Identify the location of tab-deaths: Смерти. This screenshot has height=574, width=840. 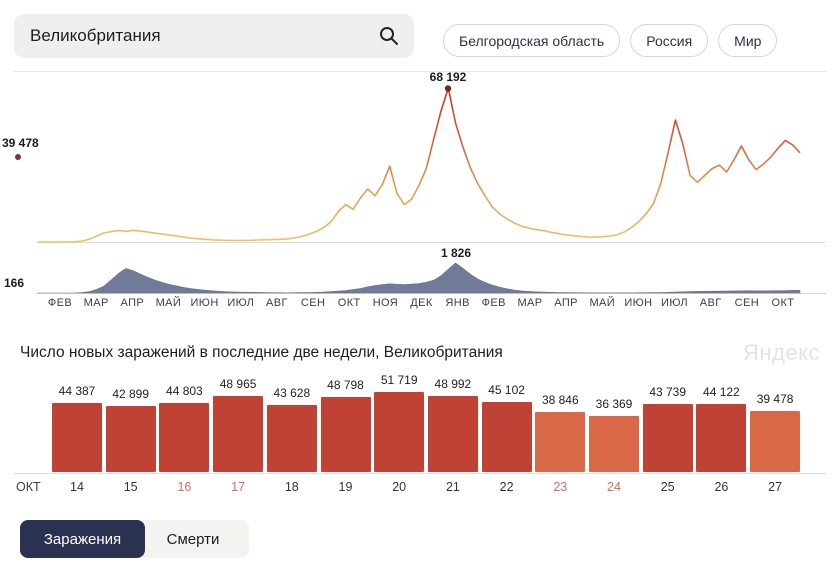
(193, 539).